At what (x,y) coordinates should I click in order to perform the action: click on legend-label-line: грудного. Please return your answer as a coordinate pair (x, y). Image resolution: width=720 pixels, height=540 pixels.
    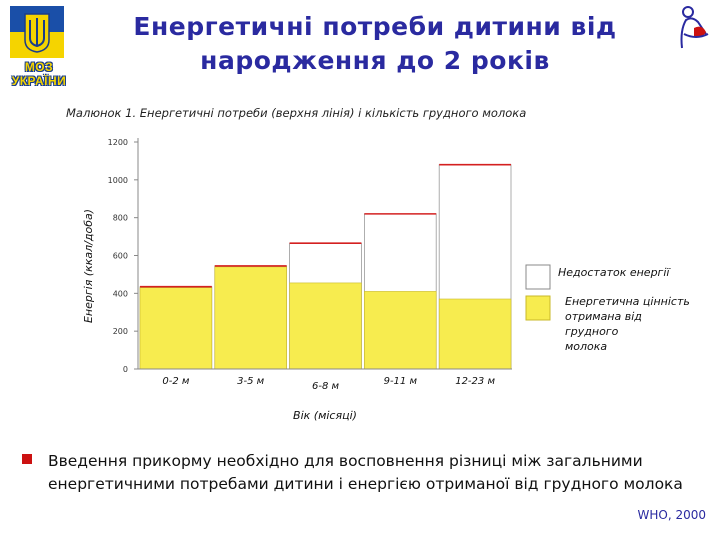
    Looking at the image, I should click on (592, 331).